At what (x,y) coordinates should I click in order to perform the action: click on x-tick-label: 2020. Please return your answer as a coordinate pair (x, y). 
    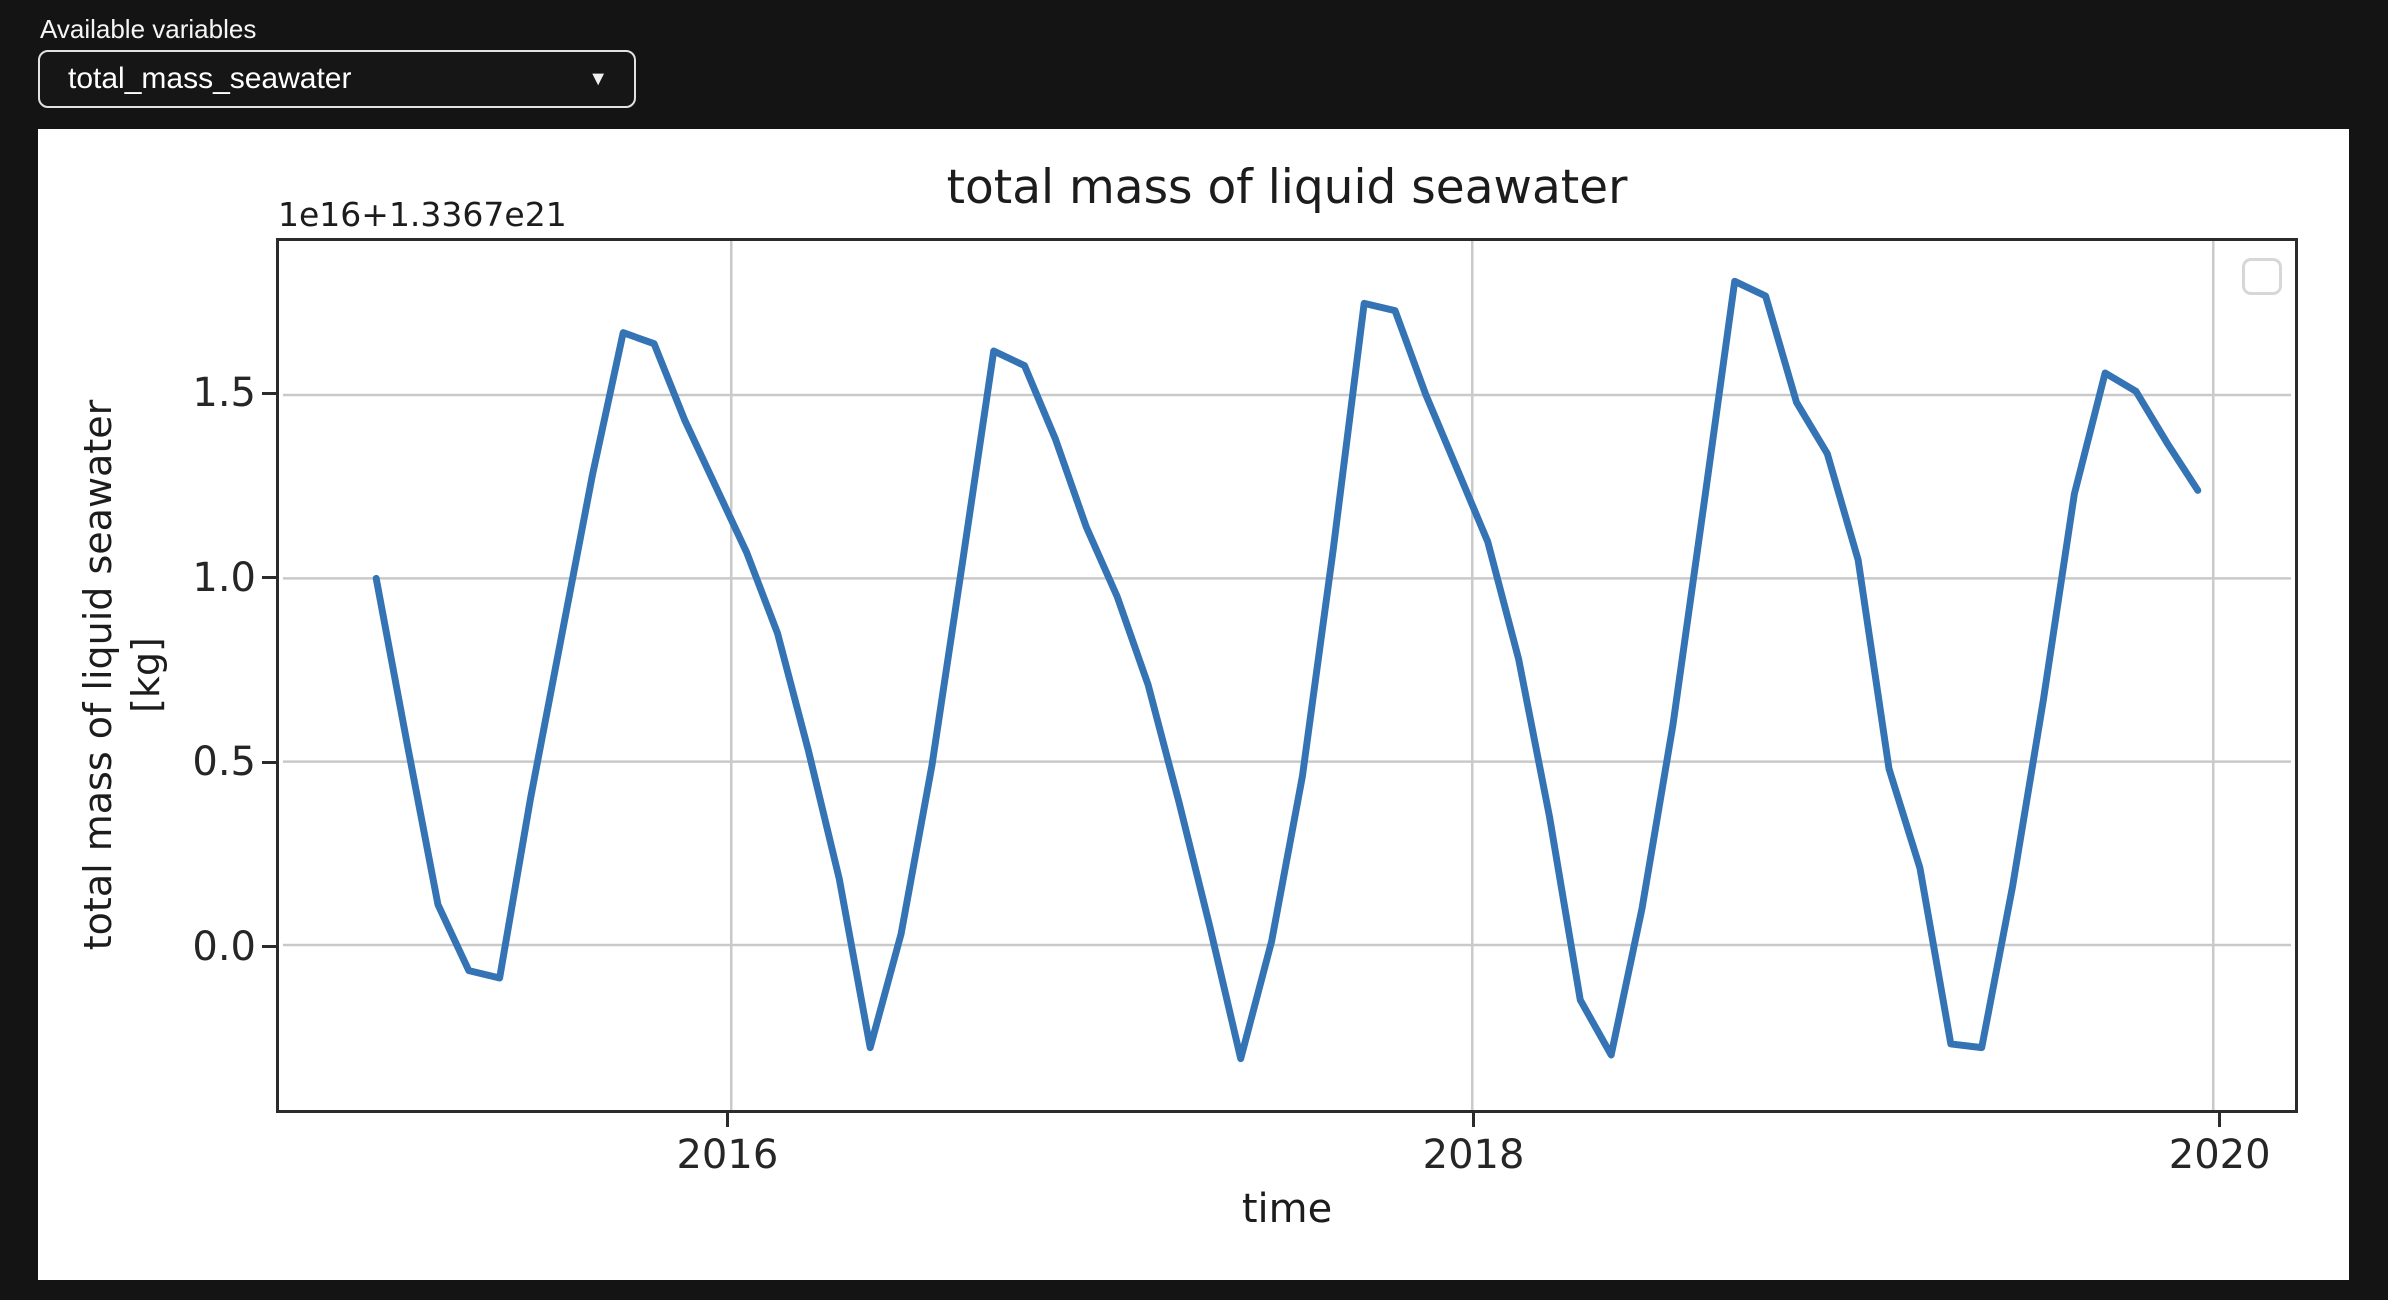
    Looking at the image, I should click on (2219, 1155).